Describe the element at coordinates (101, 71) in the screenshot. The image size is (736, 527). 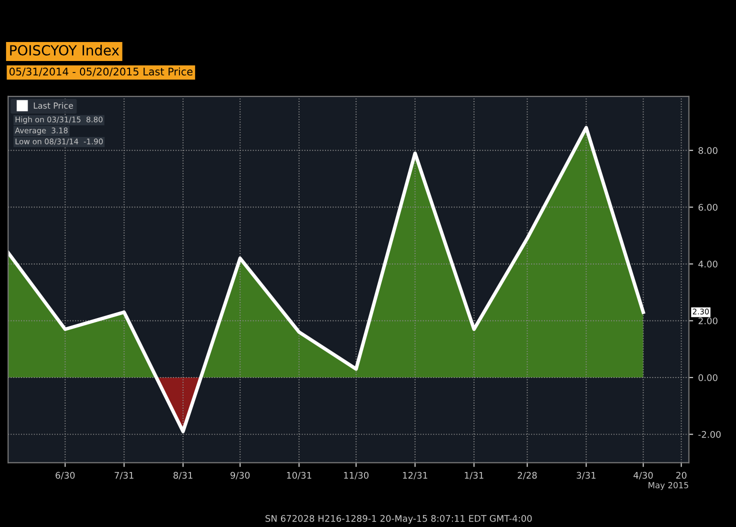
I see `chart-subtitle: 05/31/2014 - 05/20/2015 Last Price` at that location.